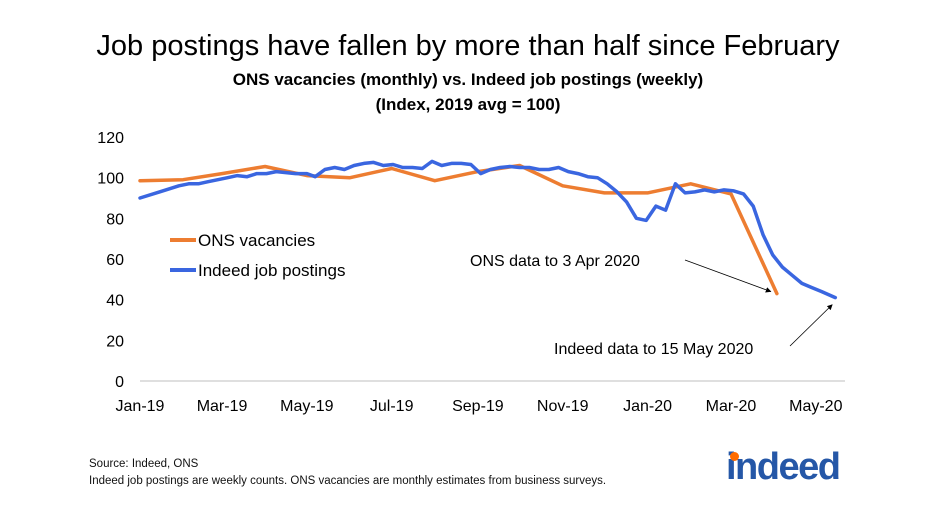 The width and height of the screenshot is (936, 508). Describe the element at coordinates (811, 325) in the screenshot. I see `annotation-indeed-arrow` at that location.